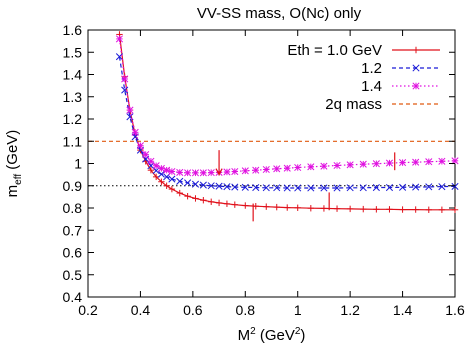  What do you see at coordinates (14, 164) in the screenshot?
I see `y-axis-label: meff (GeV)` at bounding box center [14, 164].